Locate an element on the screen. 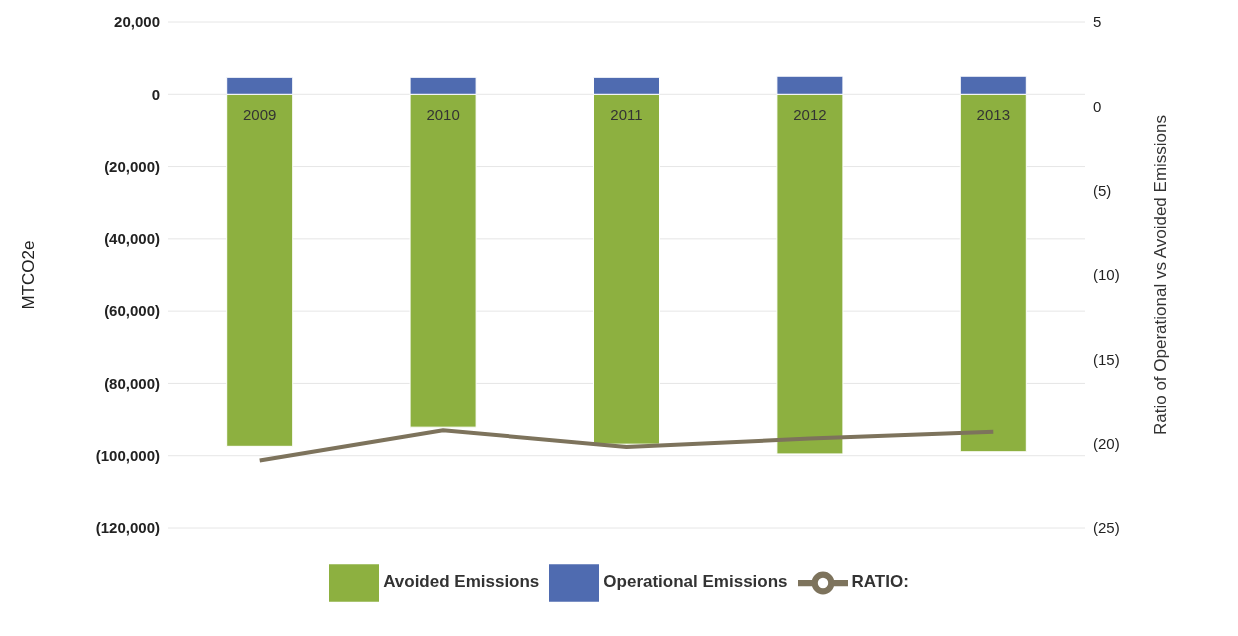 This screenshot has height=636, width=1238. y-tick-label: (60,000) is located at coordinates (132, 311).